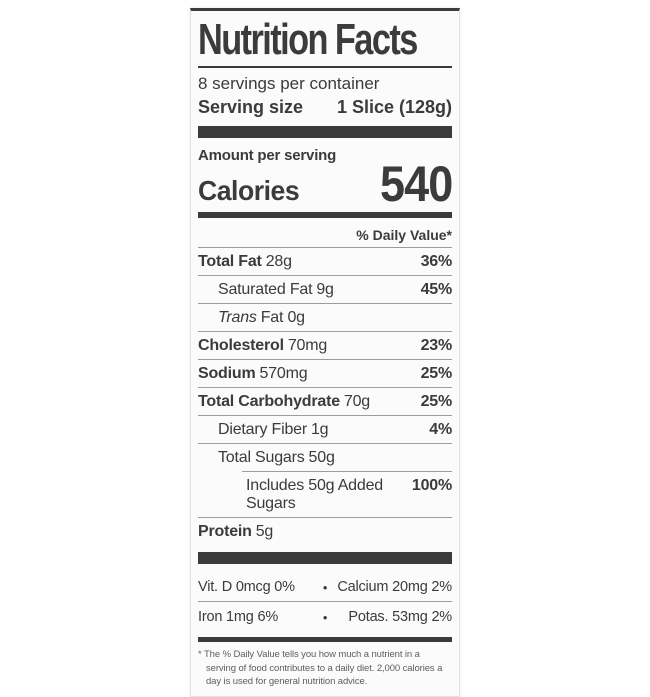 This screenshot has height=697, width=650. Describe the element at coordinates (262, 430) in the screenshot. I see `nutrient-name: Dietary Fiber` at that location.